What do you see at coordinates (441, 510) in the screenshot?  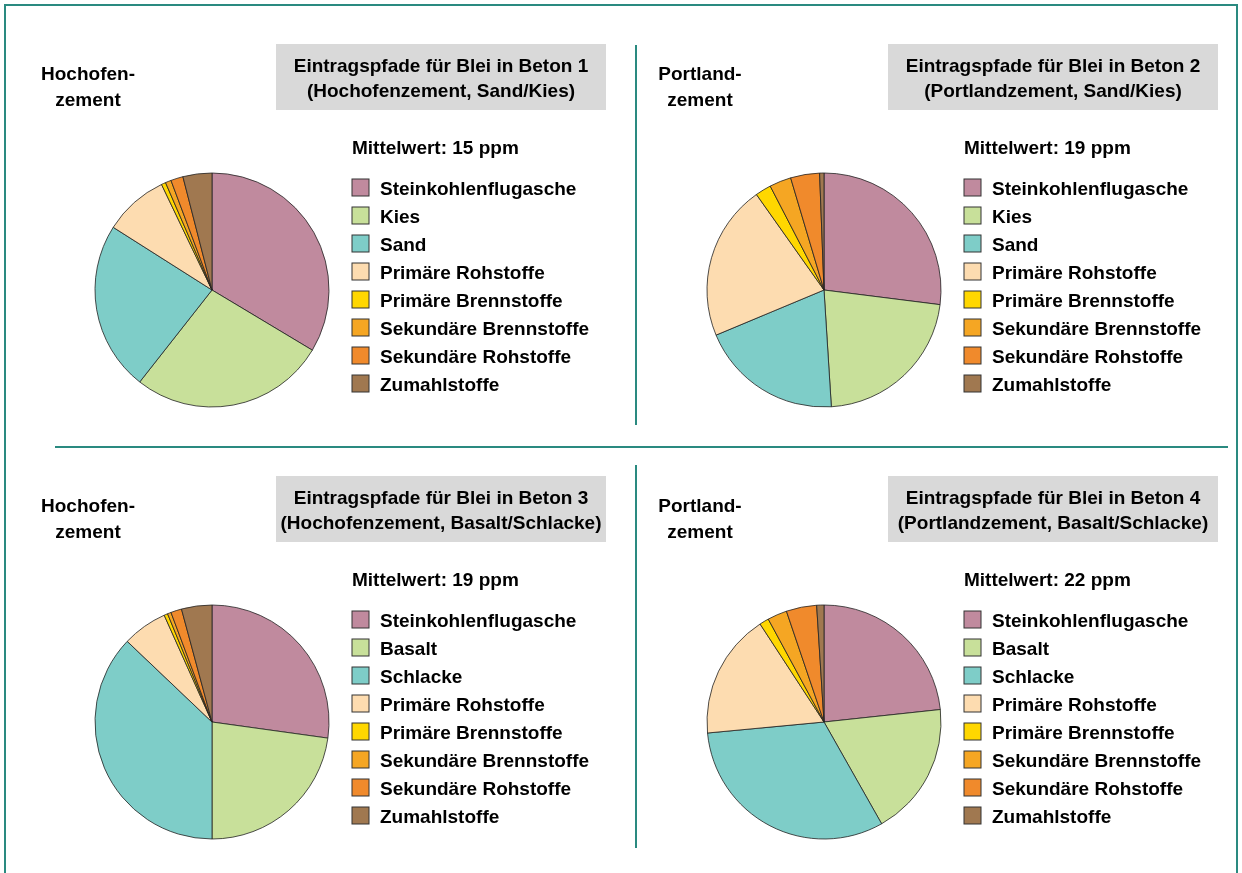 I see `chart-title: Eintragspfade für Blei in Beton 3 (Hochofenzement, Basalt/Schlacke)` at bounding box center [441, 510].